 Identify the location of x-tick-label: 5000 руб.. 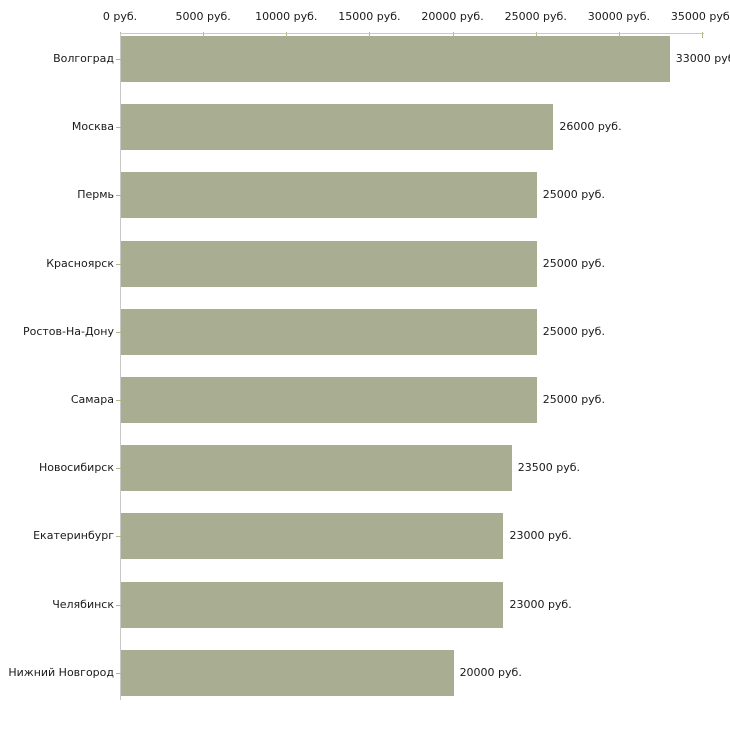
(203, 16).